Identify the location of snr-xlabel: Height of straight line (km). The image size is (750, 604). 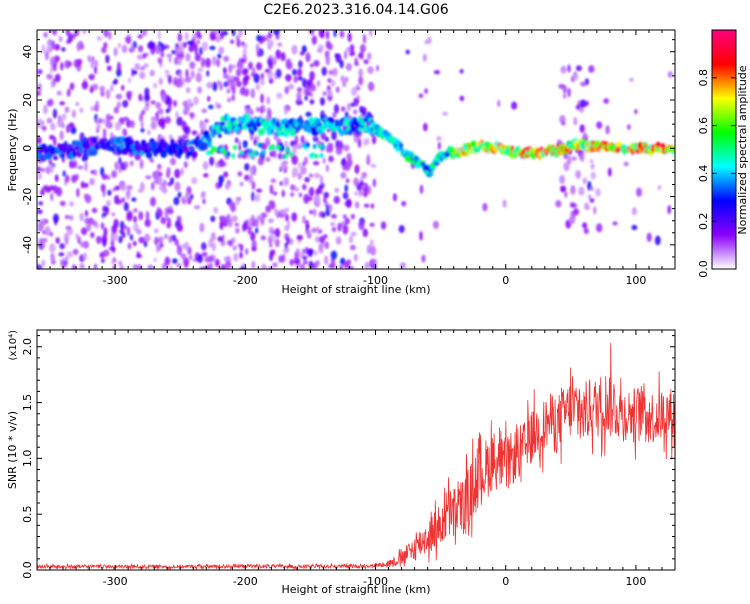
(355, 589).